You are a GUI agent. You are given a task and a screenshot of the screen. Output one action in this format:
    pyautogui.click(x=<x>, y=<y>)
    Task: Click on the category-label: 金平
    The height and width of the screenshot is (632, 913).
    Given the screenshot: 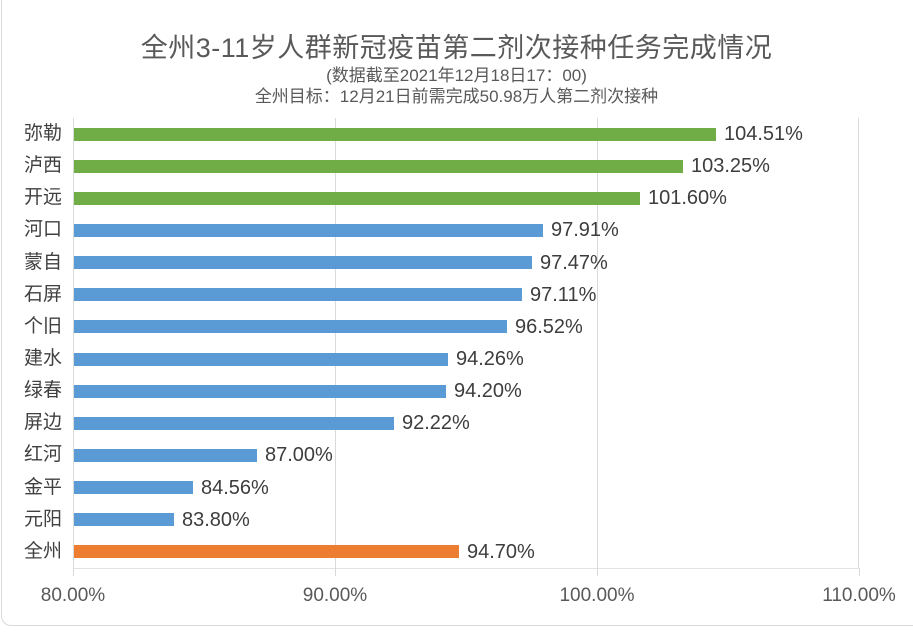 What is the action you would take?
    pyautogui.click(x=42, y=487)
    